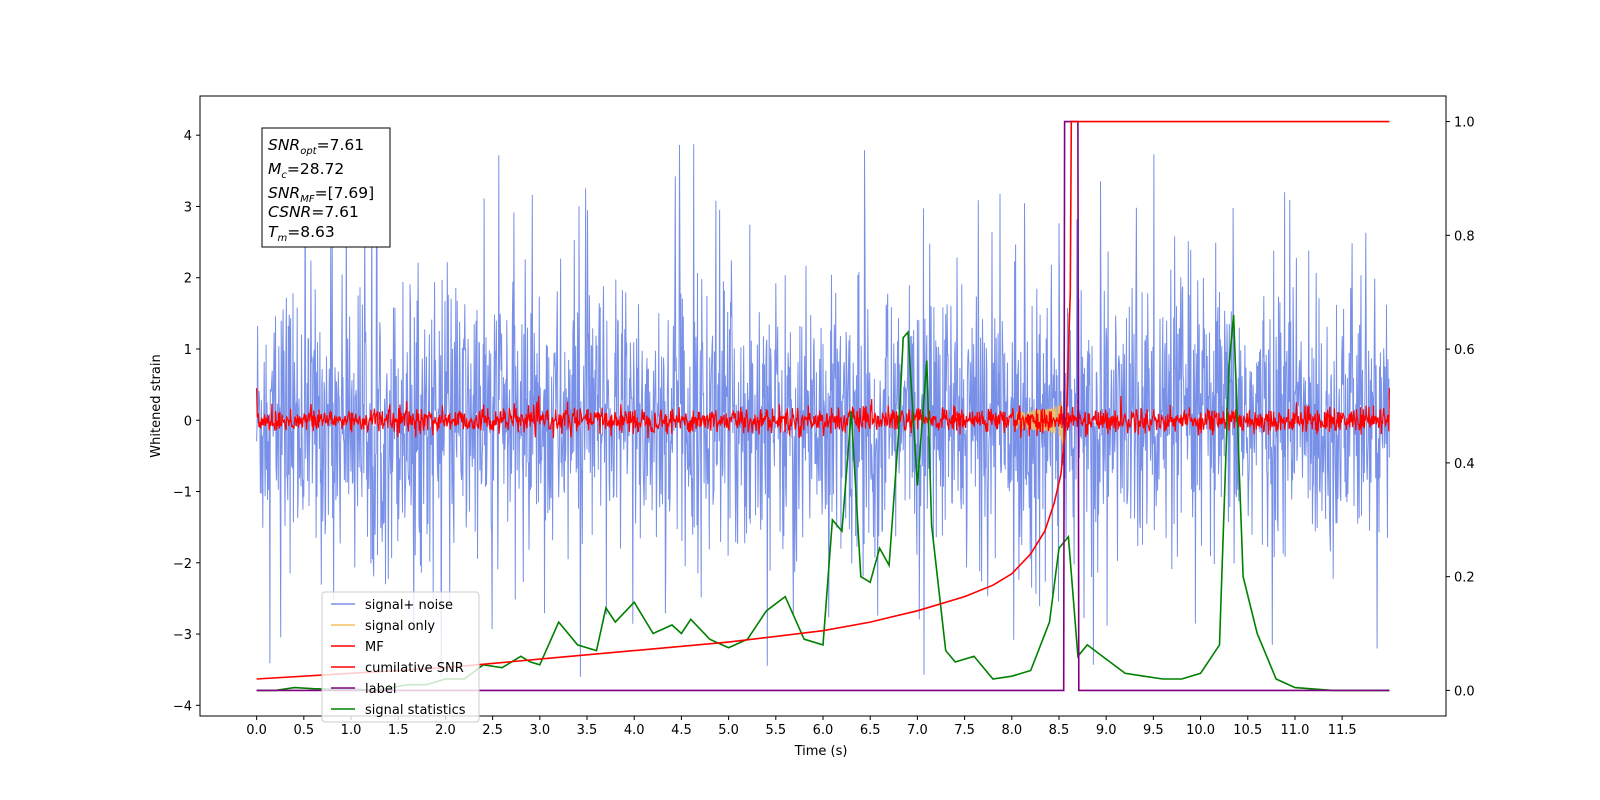 The image size is (1600, 800). Describe the element at coordinates (398, 730) in the screenshot. I see `x-tick-label: 1.5` at that location.